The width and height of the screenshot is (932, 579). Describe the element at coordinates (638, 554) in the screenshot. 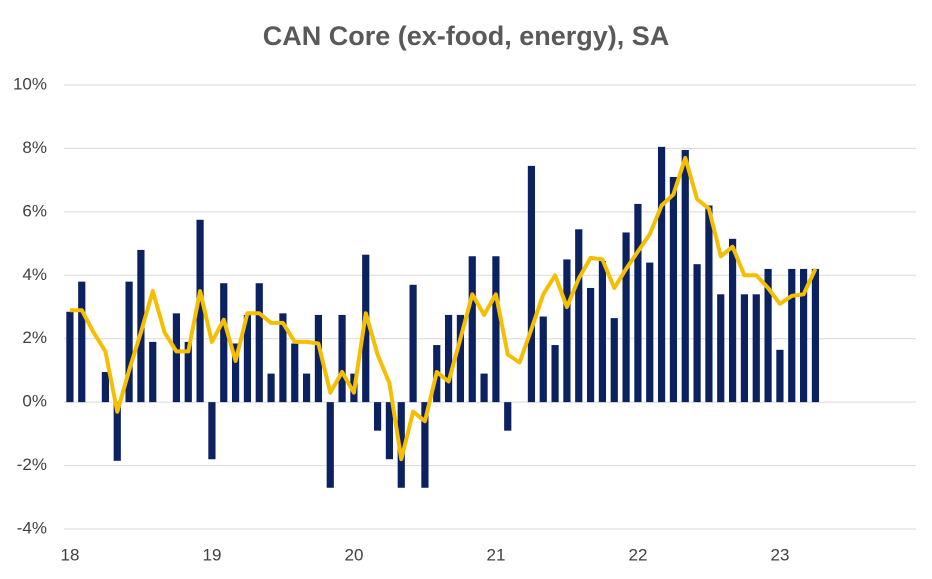

I see `x-tick-label: 22` at that location.